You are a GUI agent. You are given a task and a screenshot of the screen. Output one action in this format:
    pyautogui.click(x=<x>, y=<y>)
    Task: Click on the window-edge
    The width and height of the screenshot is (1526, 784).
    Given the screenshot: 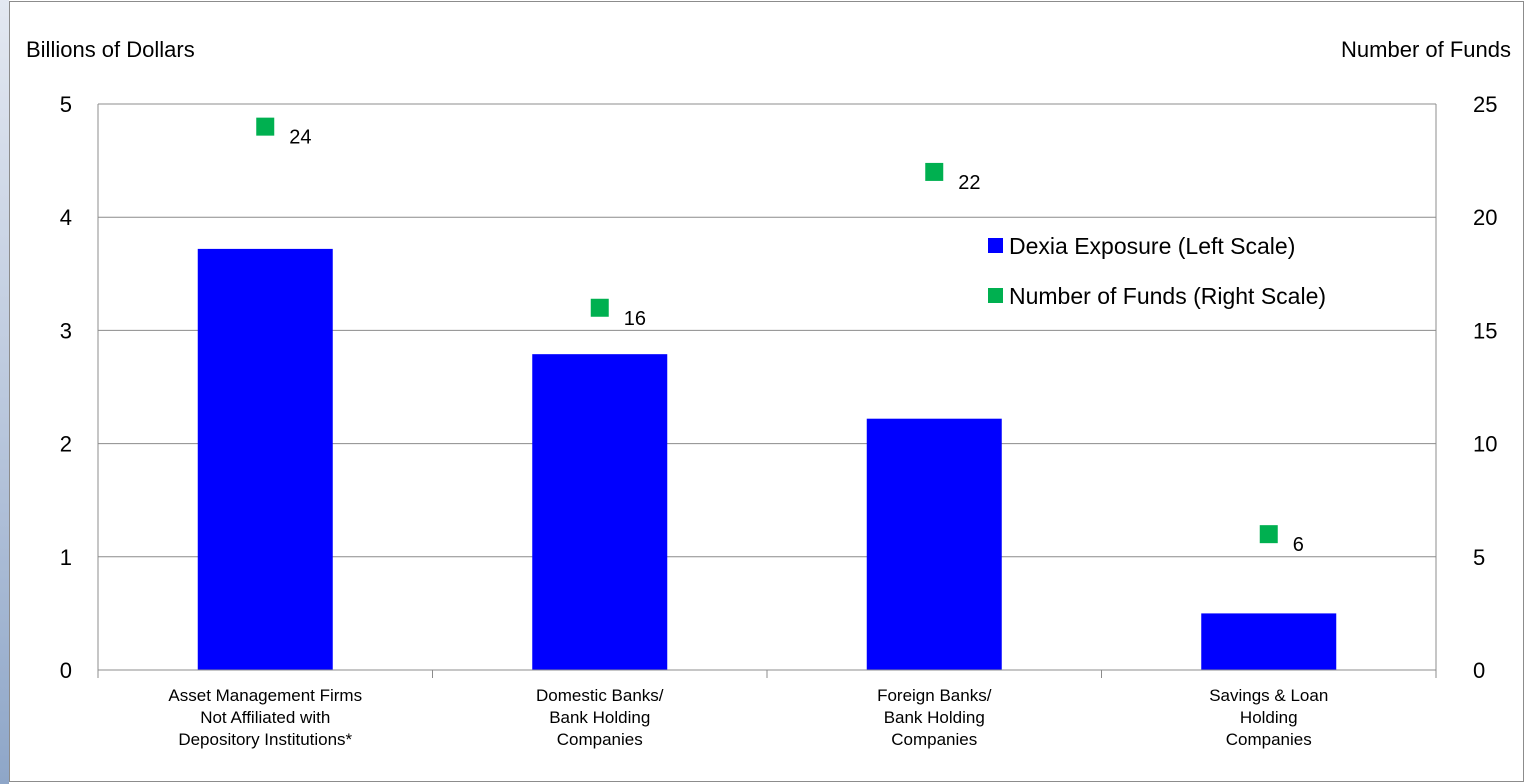 What is the action you would take?
    pyautogui.click(x=4, y=392)
    